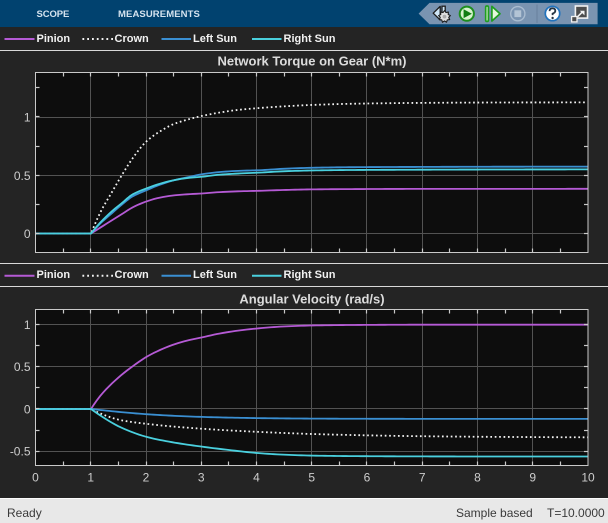 The image size is (608, 523). What do you see at coordinates (311, 61) in the screenshot?
I see `svg-text: Network Torque on Gear (N*m)` at bounding box center [311, 61].